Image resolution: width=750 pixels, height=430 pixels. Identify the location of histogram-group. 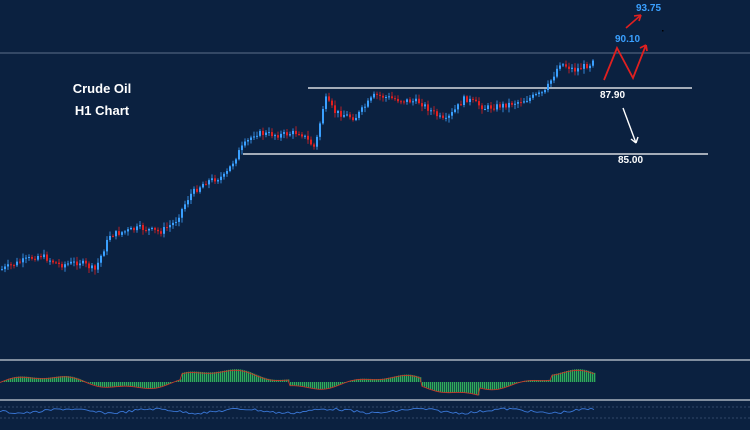
(298, 392).